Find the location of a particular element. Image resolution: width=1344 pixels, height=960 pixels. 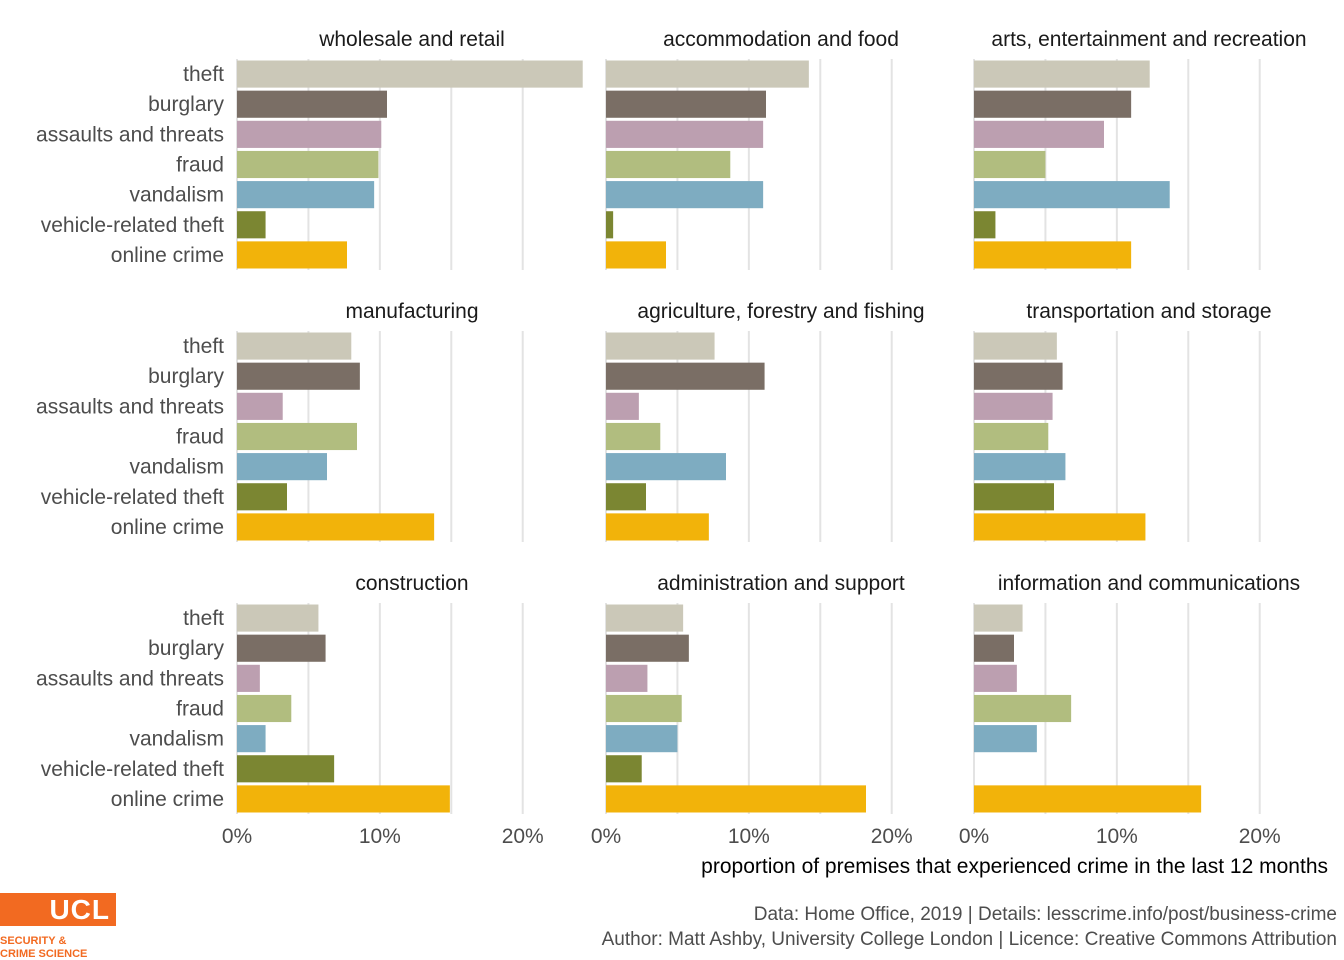

bar-construction-vandalism is located at coordinates (251, 739).